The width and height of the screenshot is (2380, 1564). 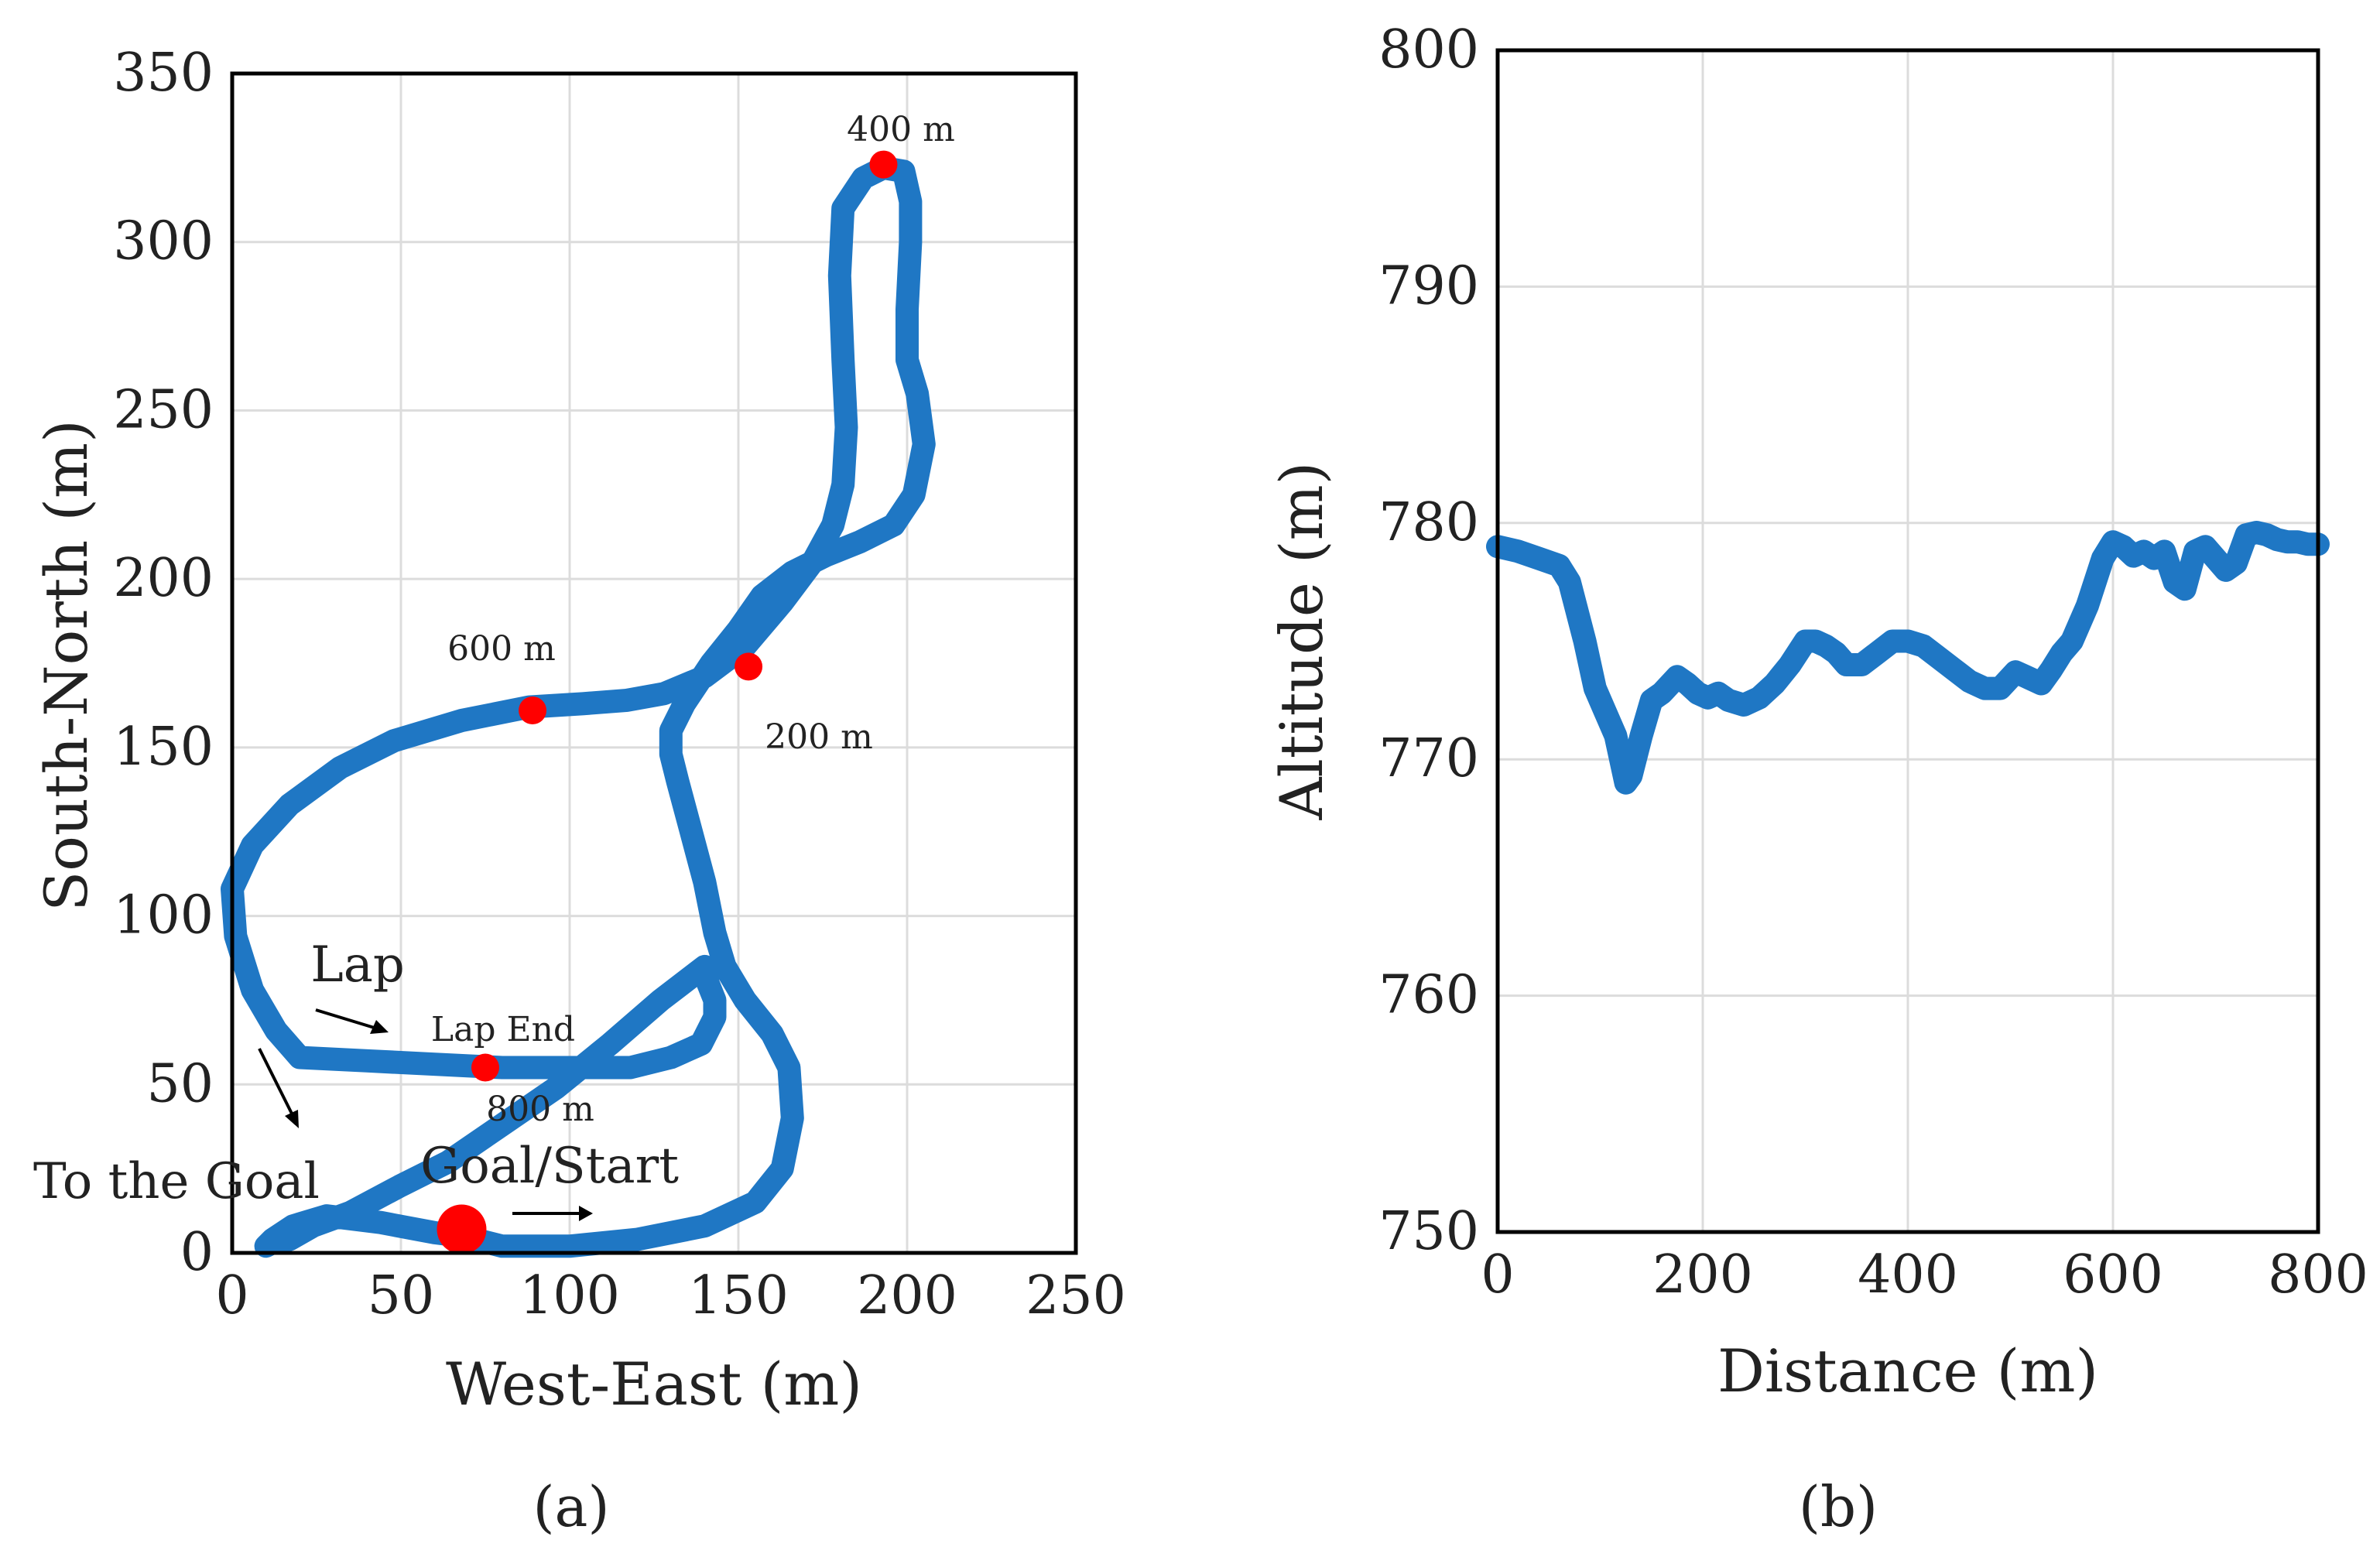 I want to click on panel-b-x-tick-labels: 0 200 400 600 800, so click(x=1924, y=1275).